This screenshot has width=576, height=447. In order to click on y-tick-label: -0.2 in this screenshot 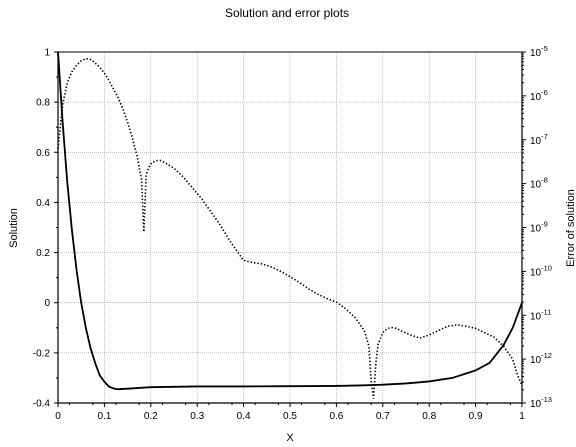, I will do `click(42, 353)`.